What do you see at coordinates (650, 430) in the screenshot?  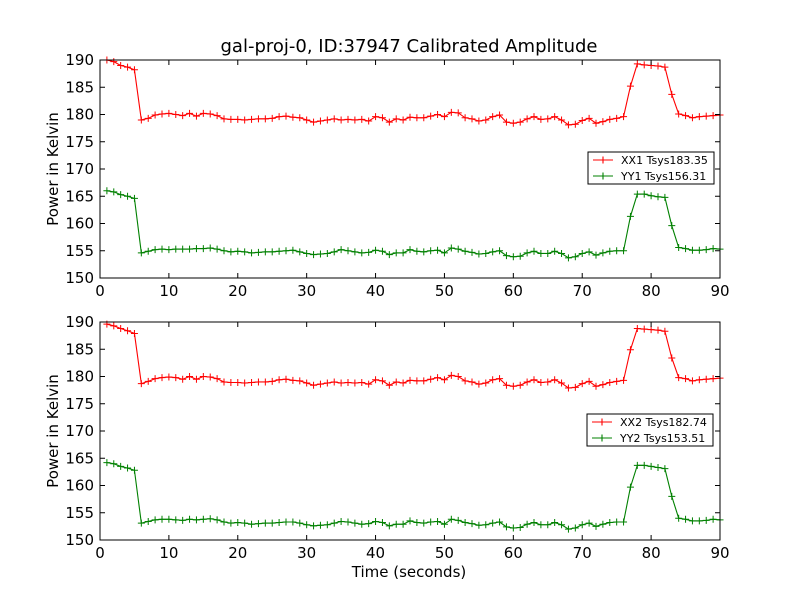 I see `legend: XX2 Tsys182.74 YY2 Tsys153.51` at bounding box center [650, 430].